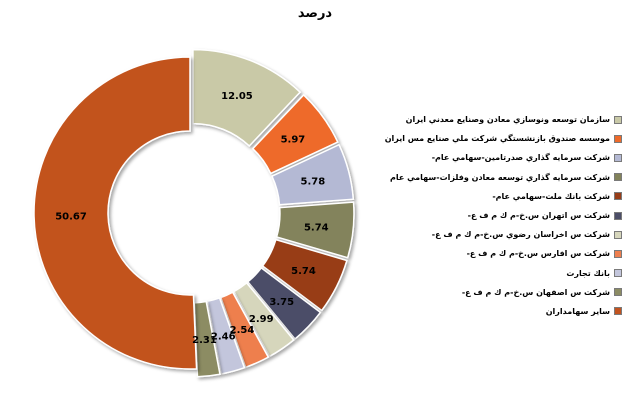 Image resolution: width=630 pixels, height=414 pixels. I want to click on data-label: 2.54, so click(242, 330).